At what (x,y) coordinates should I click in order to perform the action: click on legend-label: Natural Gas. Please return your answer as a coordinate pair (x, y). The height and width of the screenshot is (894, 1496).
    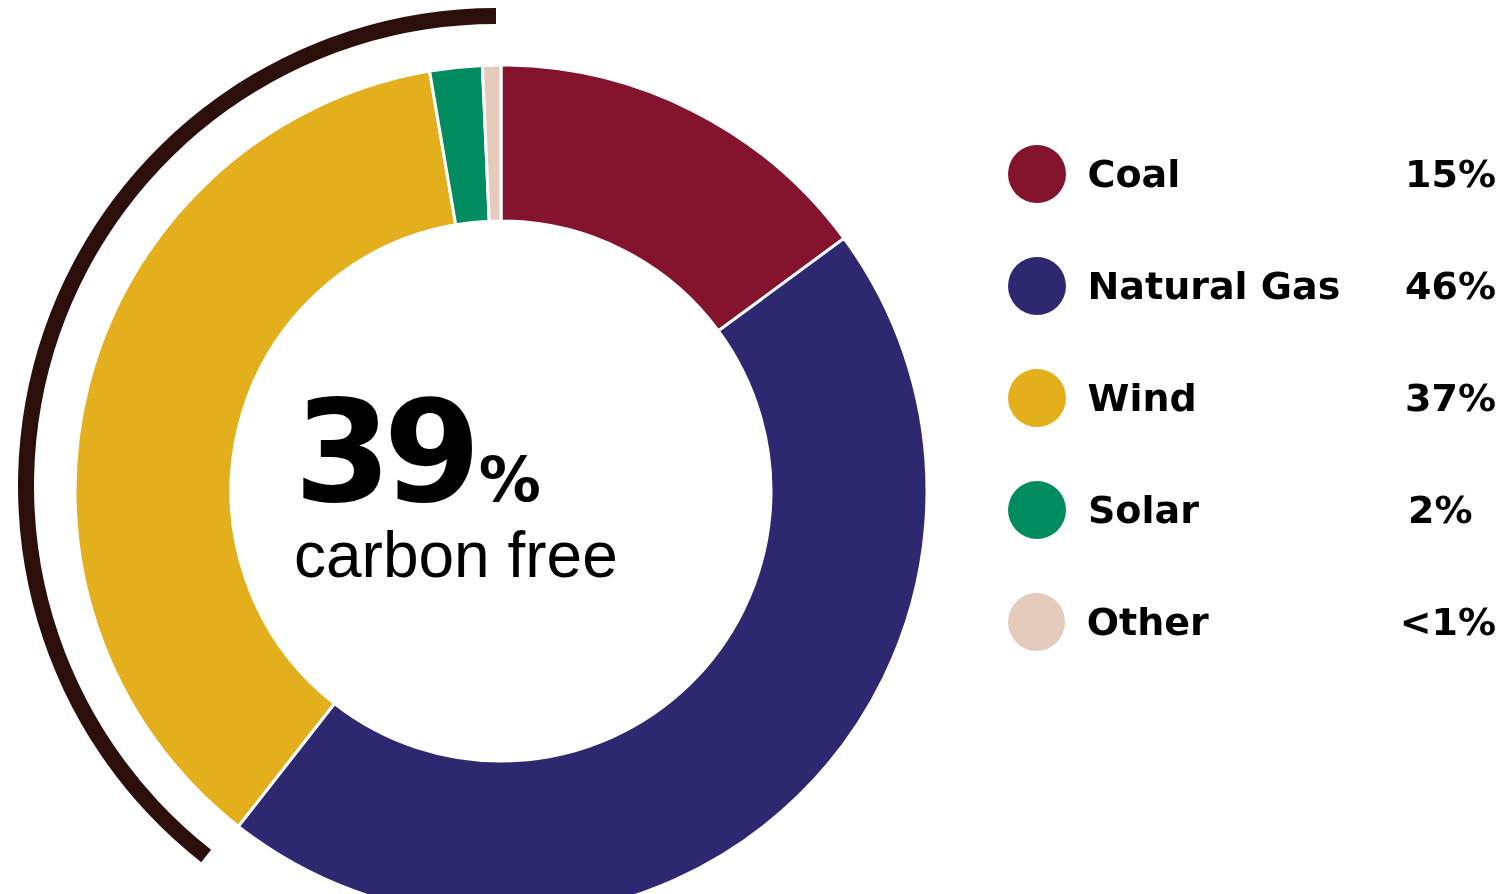
    Looking at the image, I should click on (1214, 286).